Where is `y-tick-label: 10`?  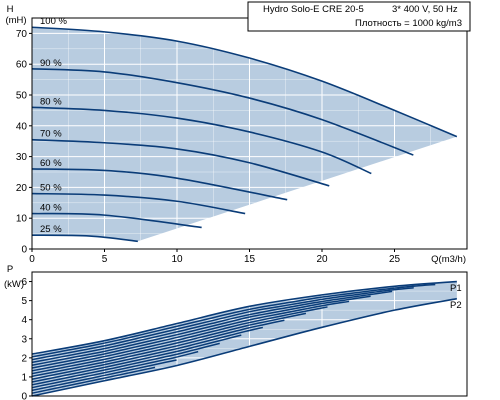 y-tick-label: 10 is located at coordinates (22, 219).